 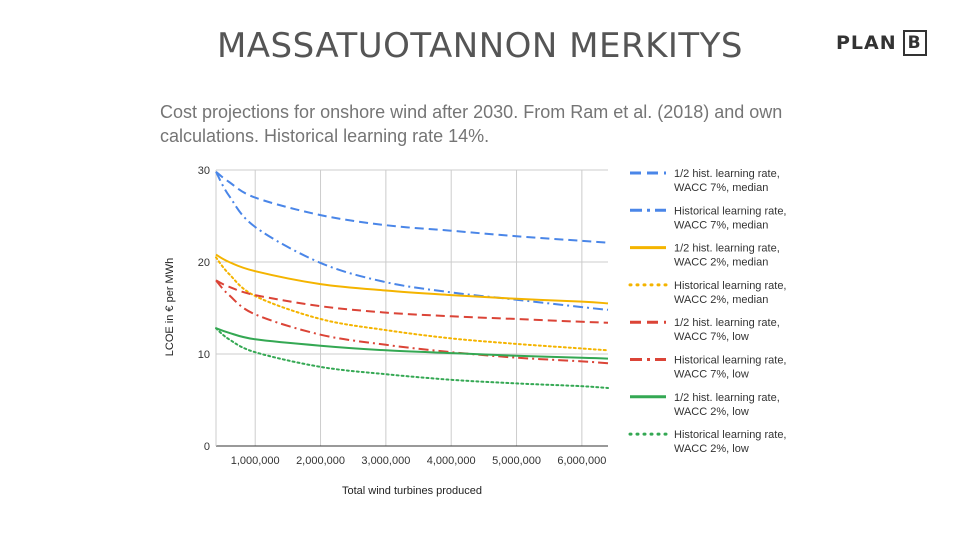 I want to click on plan-b-logo: PLAN B, so click(x=881, y=43).